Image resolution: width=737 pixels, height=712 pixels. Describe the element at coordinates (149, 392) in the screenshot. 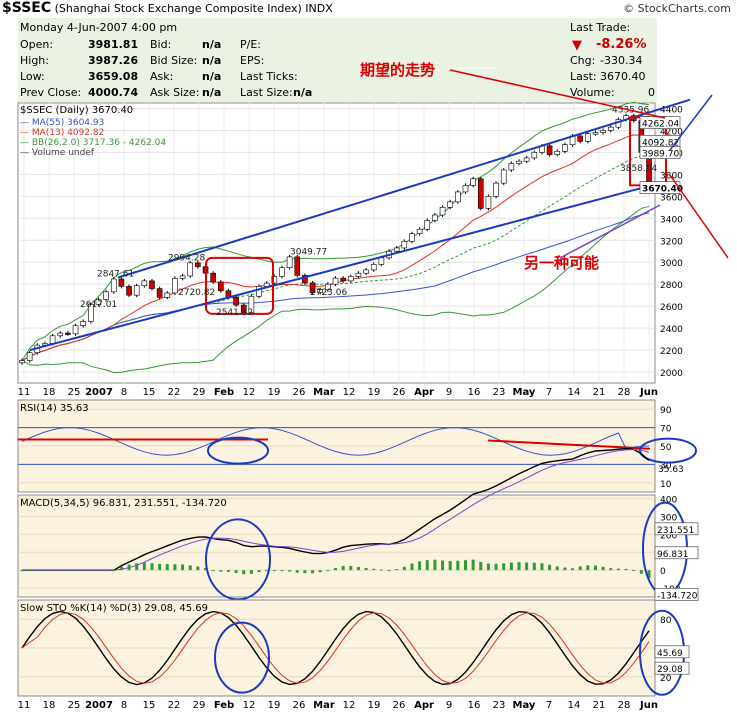

I see `x-tick-label: 15` at that location.